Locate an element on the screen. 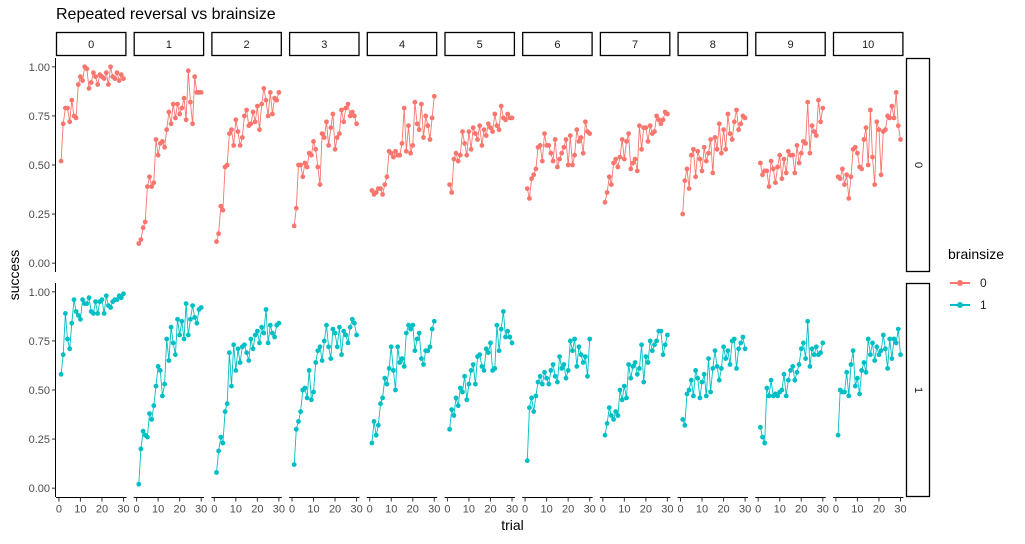 The height and width of the screenshot is (544, 1025). x-tick-label: 10 is located at coordinates (624, 510).